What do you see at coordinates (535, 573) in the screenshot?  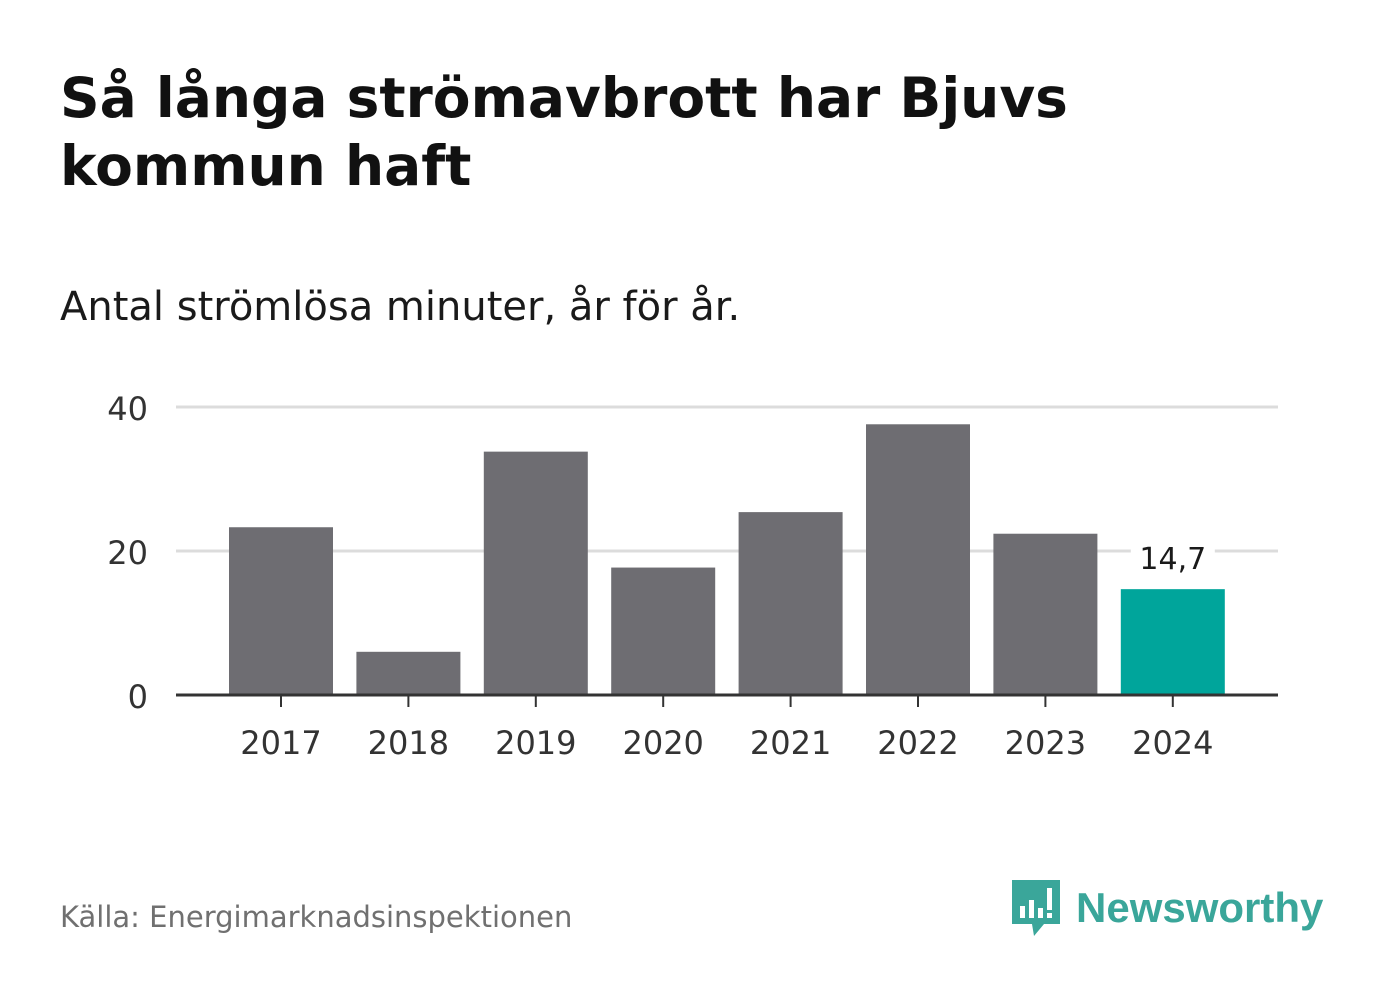 I see `bar-2019` at bounding box center [535, 573].